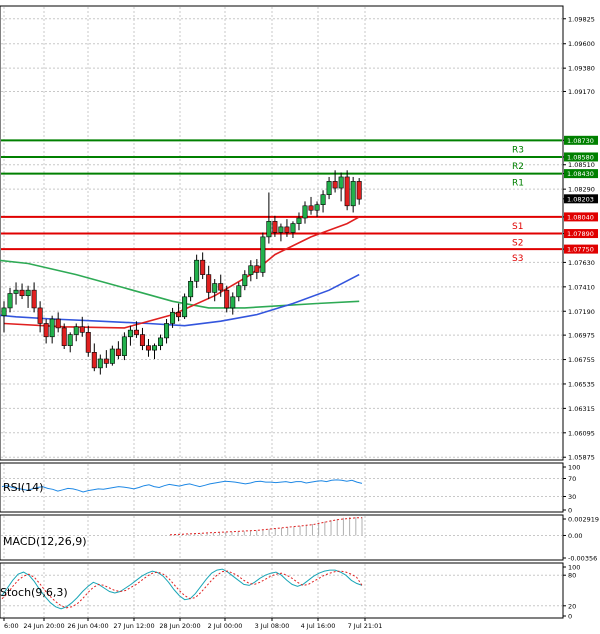 Image resolution: width=600 pixels, height=634 pixels. What do you see at coordinates (575, 536) in the screenshot?
I see `indicator-tick-label: 0.00` at bounding box center [575, 536].